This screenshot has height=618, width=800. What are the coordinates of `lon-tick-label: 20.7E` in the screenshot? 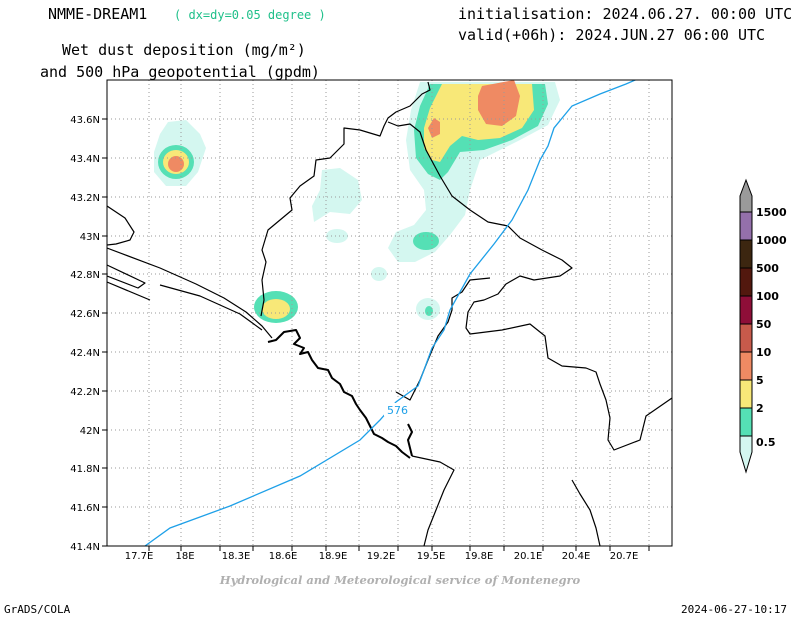 It's located at (624, 556).